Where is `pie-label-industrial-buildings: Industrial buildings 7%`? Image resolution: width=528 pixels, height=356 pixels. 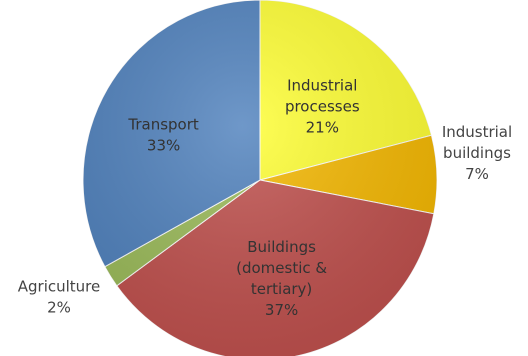 pie-label-industrial-buildings: Industrial buildings 7% is located at coordinates (477, 153).